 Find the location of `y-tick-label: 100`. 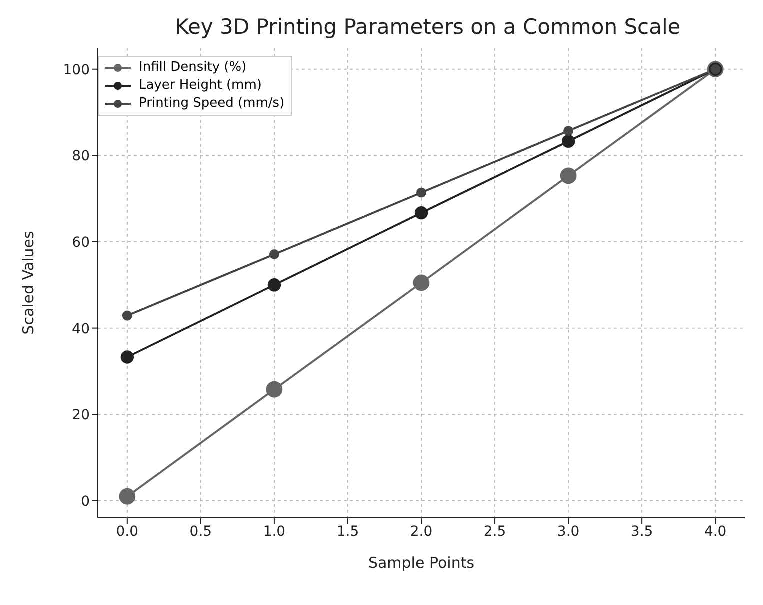

y-tick-label: 100 is located at coordinates (76, 70).